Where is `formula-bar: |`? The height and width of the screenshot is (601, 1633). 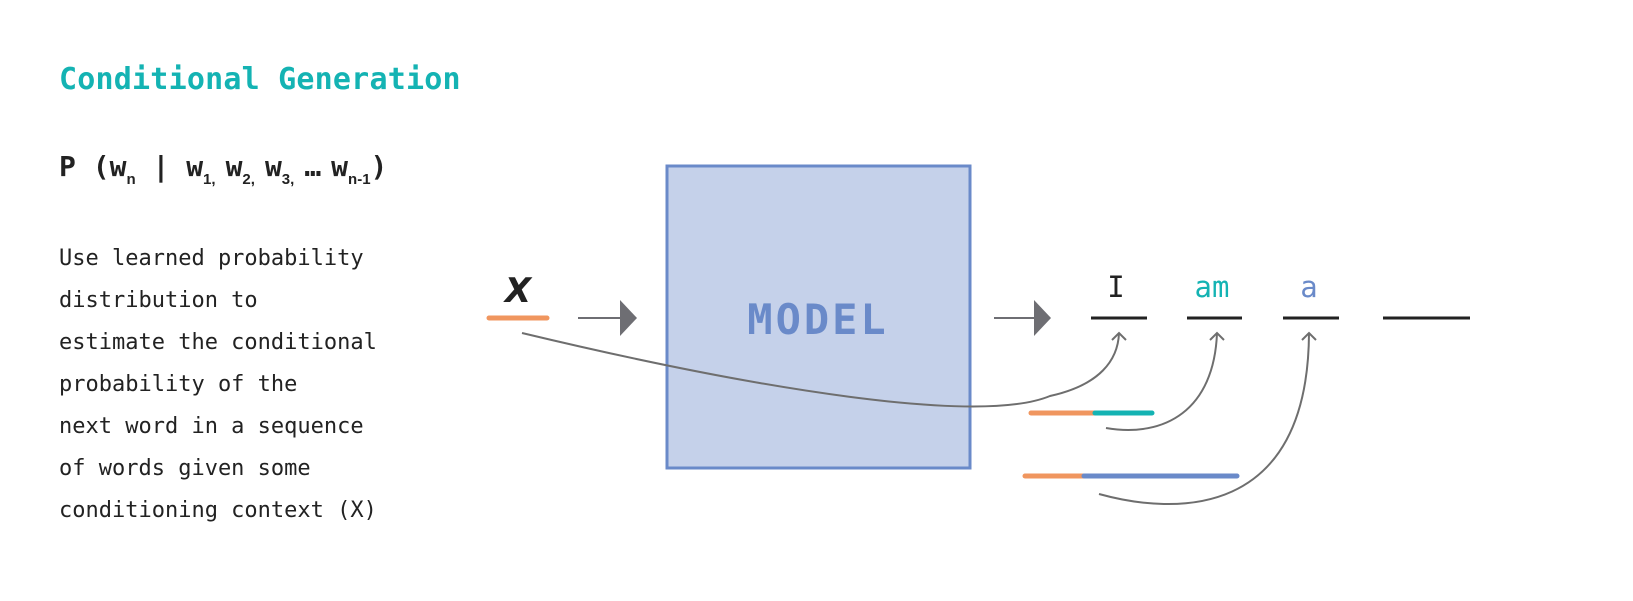
formula-bar: | is located at coordinates (161, 166).